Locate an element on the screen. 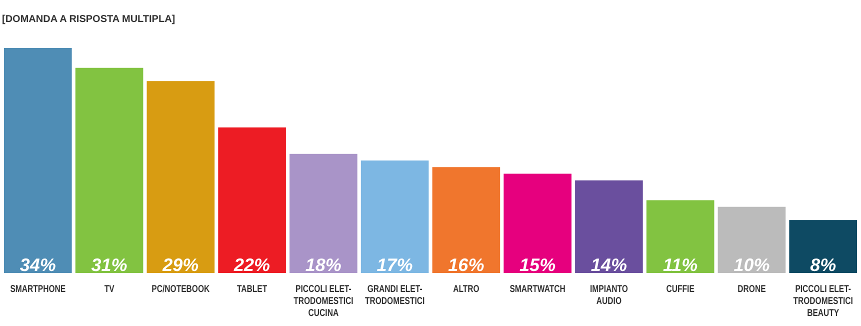 The image size is (861, 326). x-tick-label: PICCOLI ELET- TRODOMESTICI BEAUTY is located at coordinates (823, 300).